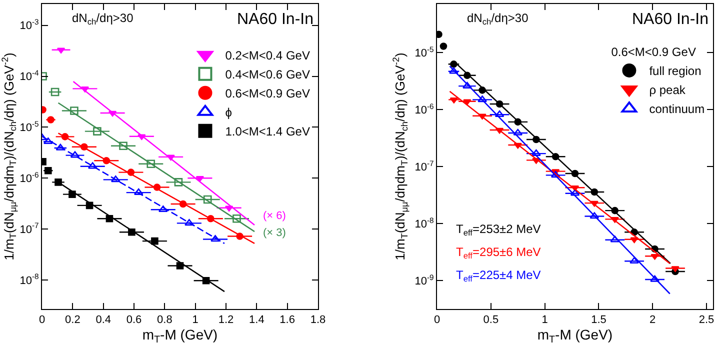 The width and height of the screenshot is (717, 351). Describe the element at coordinates (653, 320) in the screenshot. I see `x-tick-label: 2` at that location.